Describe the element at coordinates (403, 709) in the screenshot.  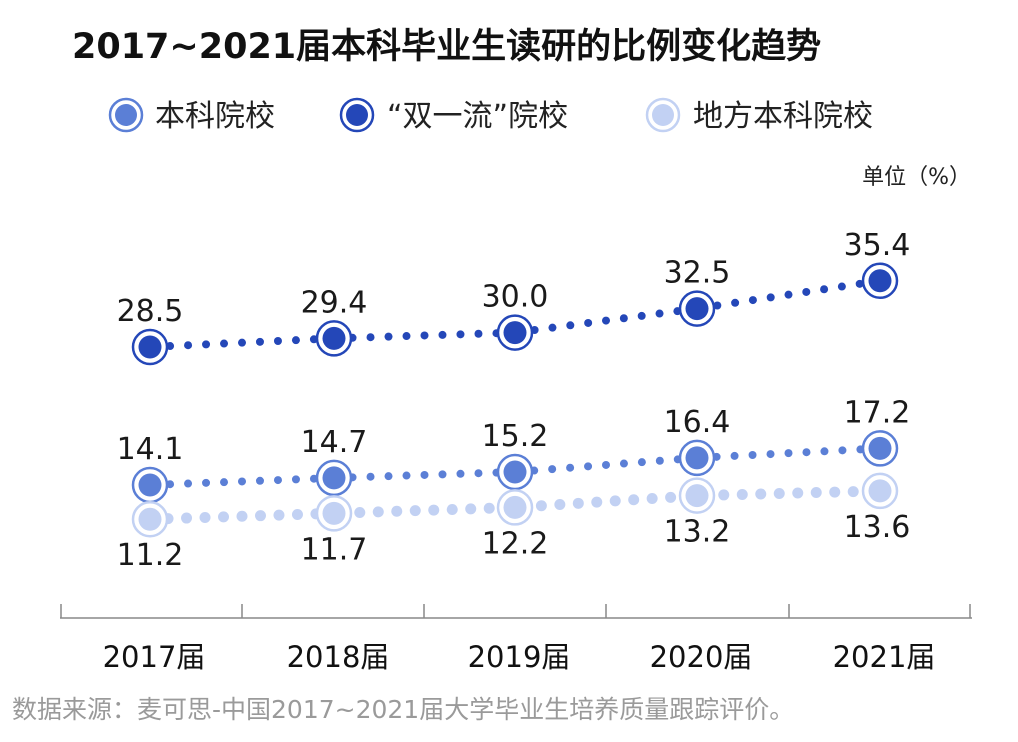
I see `source-note: 数据来源：麦可思-中国2017~2021届大学毕业生培养质量跟踪评价。` at that location.